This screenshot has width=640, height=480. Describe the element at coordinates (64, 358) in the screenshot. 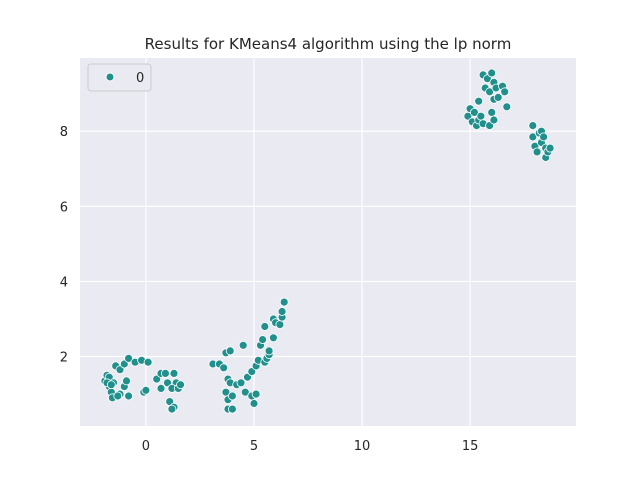

I see `y-tick-label: 2` at that location.